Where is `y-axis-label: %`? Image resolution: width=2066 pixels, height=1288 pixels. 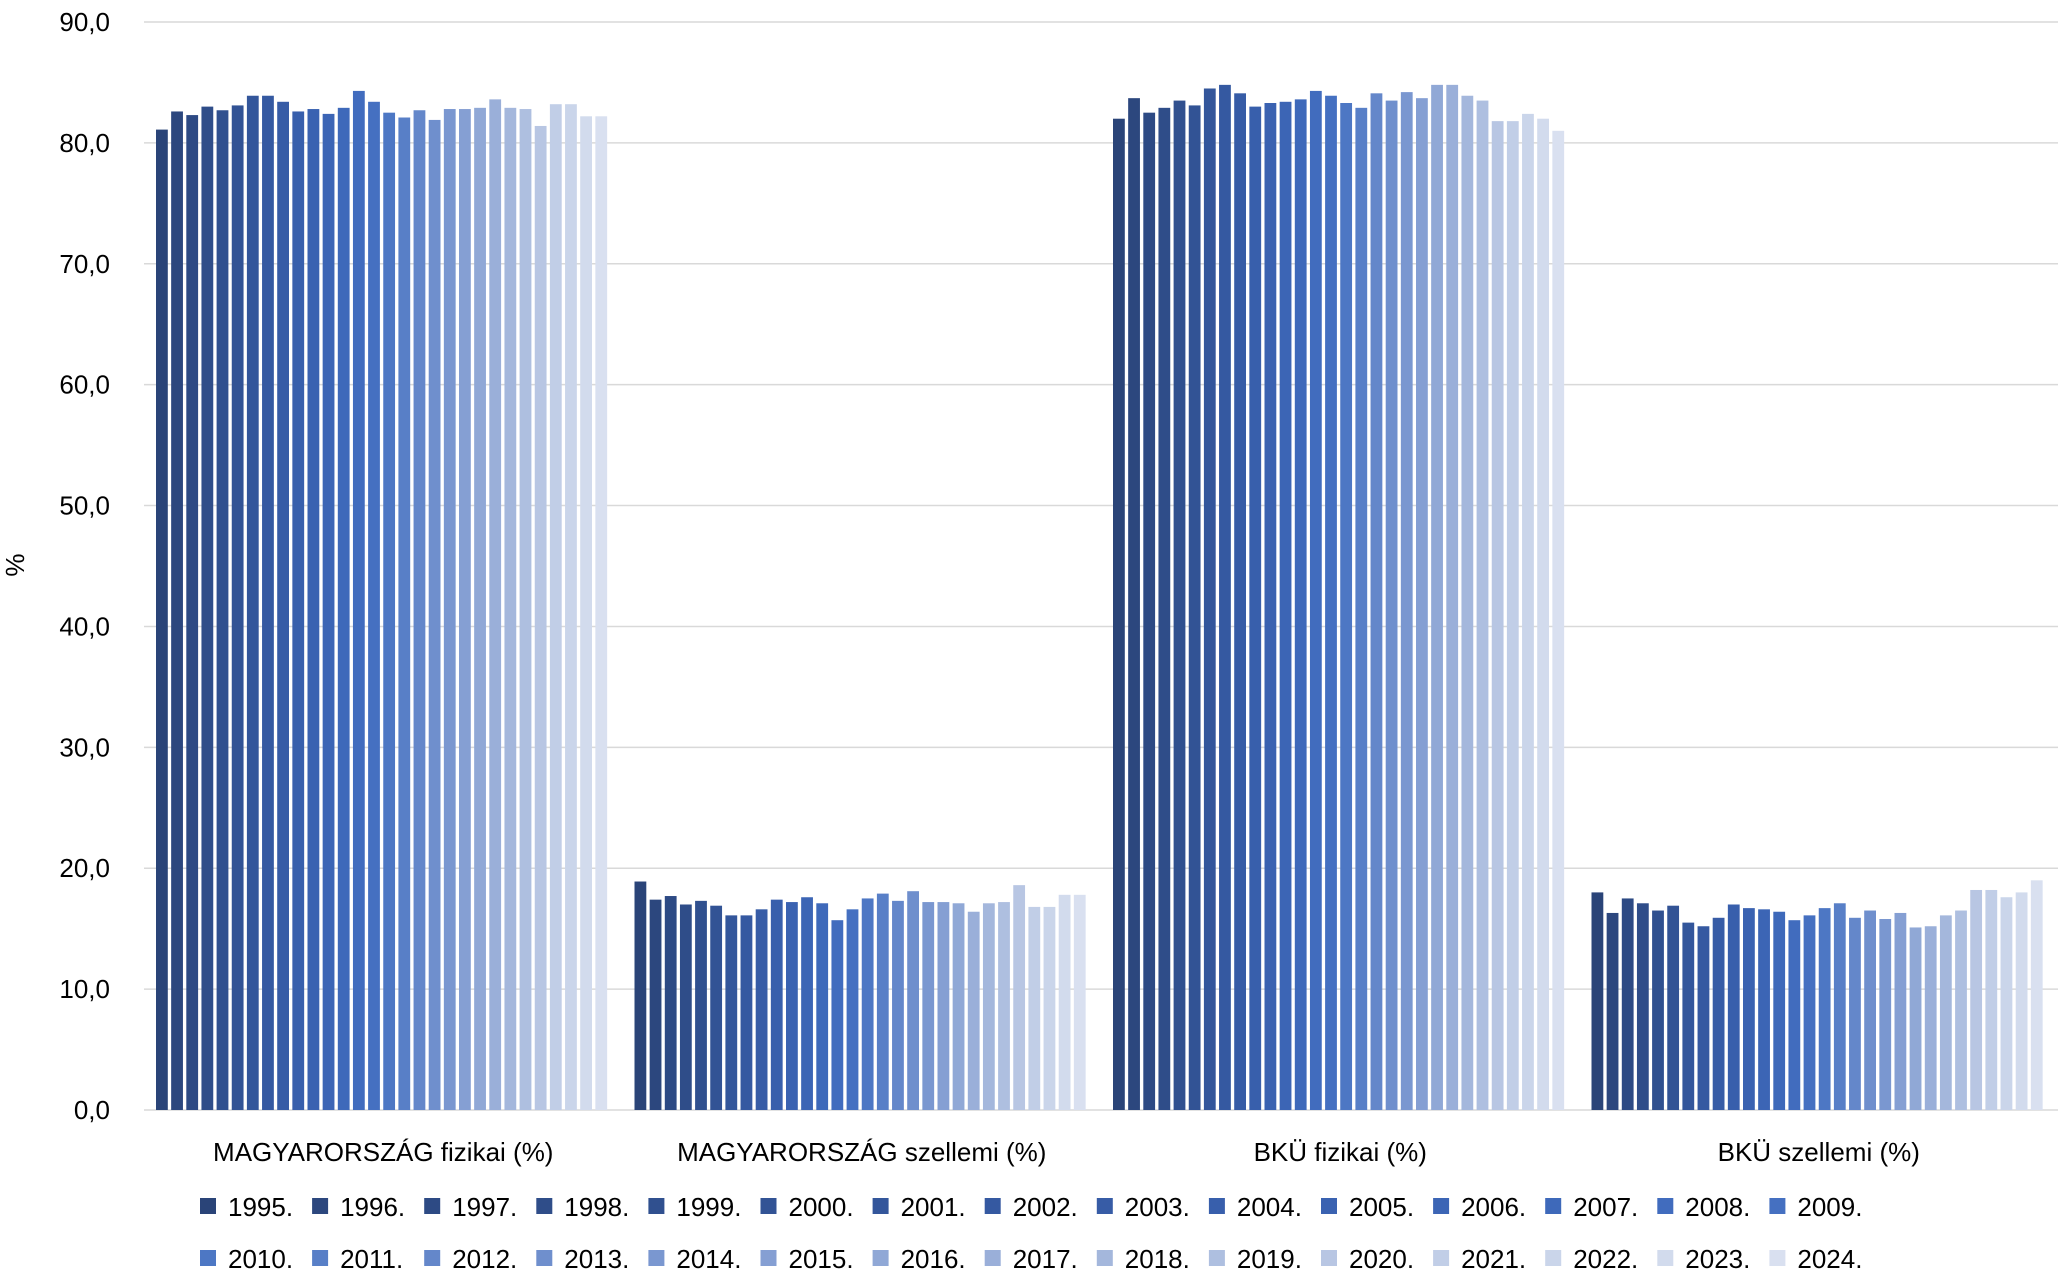 y-axis-label: % is located at coordinates (15, 564).